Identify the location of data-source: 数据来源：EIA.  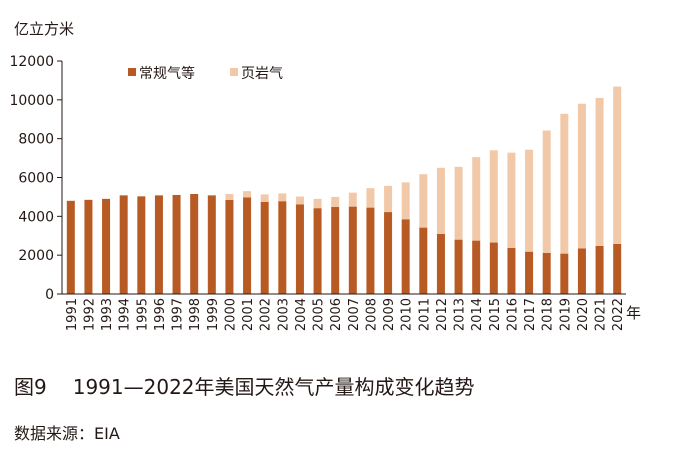
(67, 433).